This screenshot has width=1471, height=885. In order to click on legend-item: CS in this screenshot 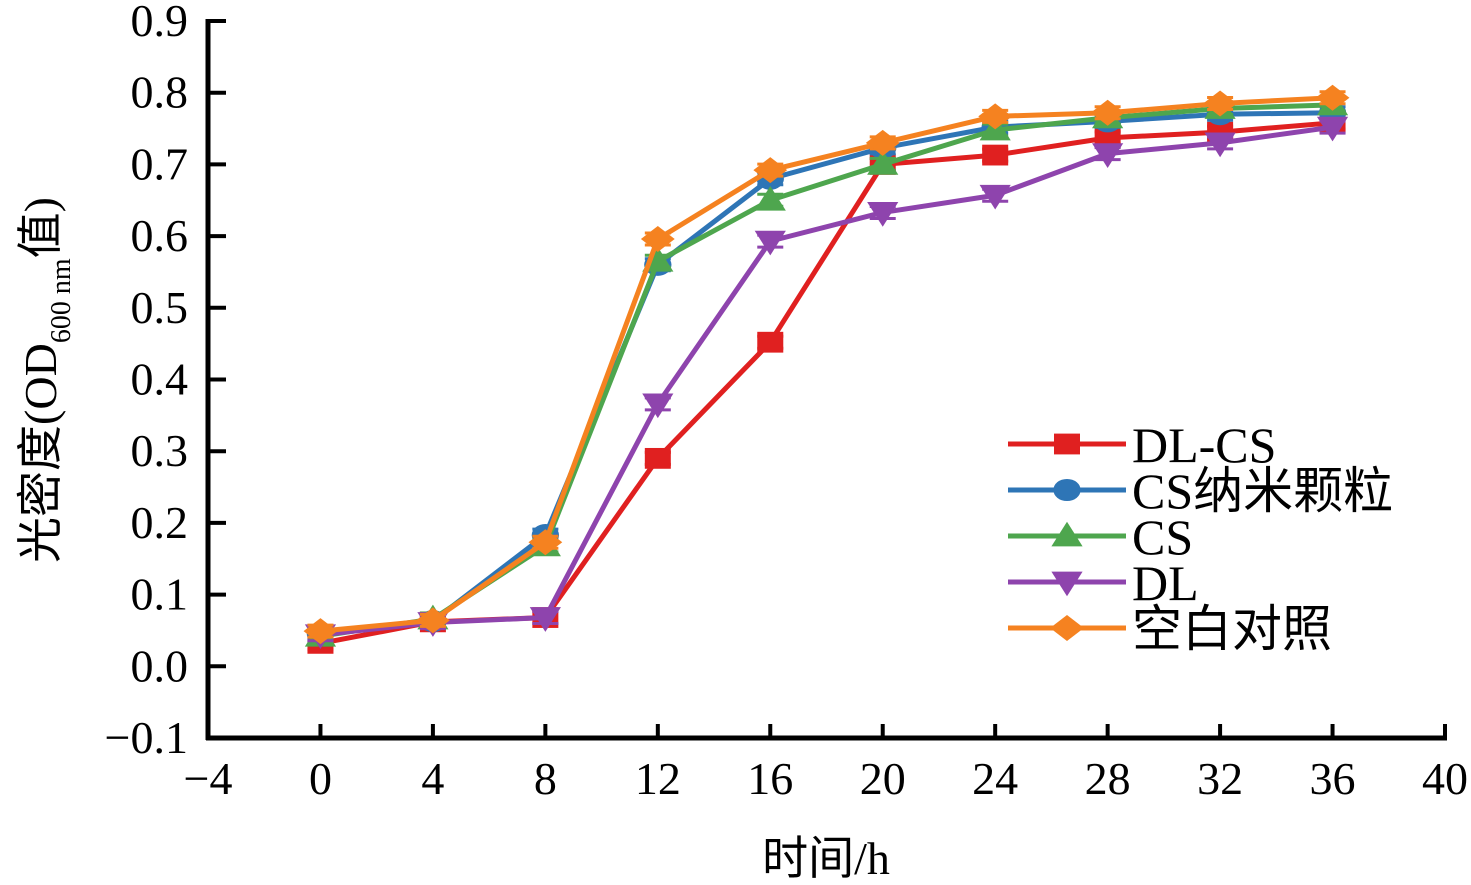, I will do `click(1100, 537)`.